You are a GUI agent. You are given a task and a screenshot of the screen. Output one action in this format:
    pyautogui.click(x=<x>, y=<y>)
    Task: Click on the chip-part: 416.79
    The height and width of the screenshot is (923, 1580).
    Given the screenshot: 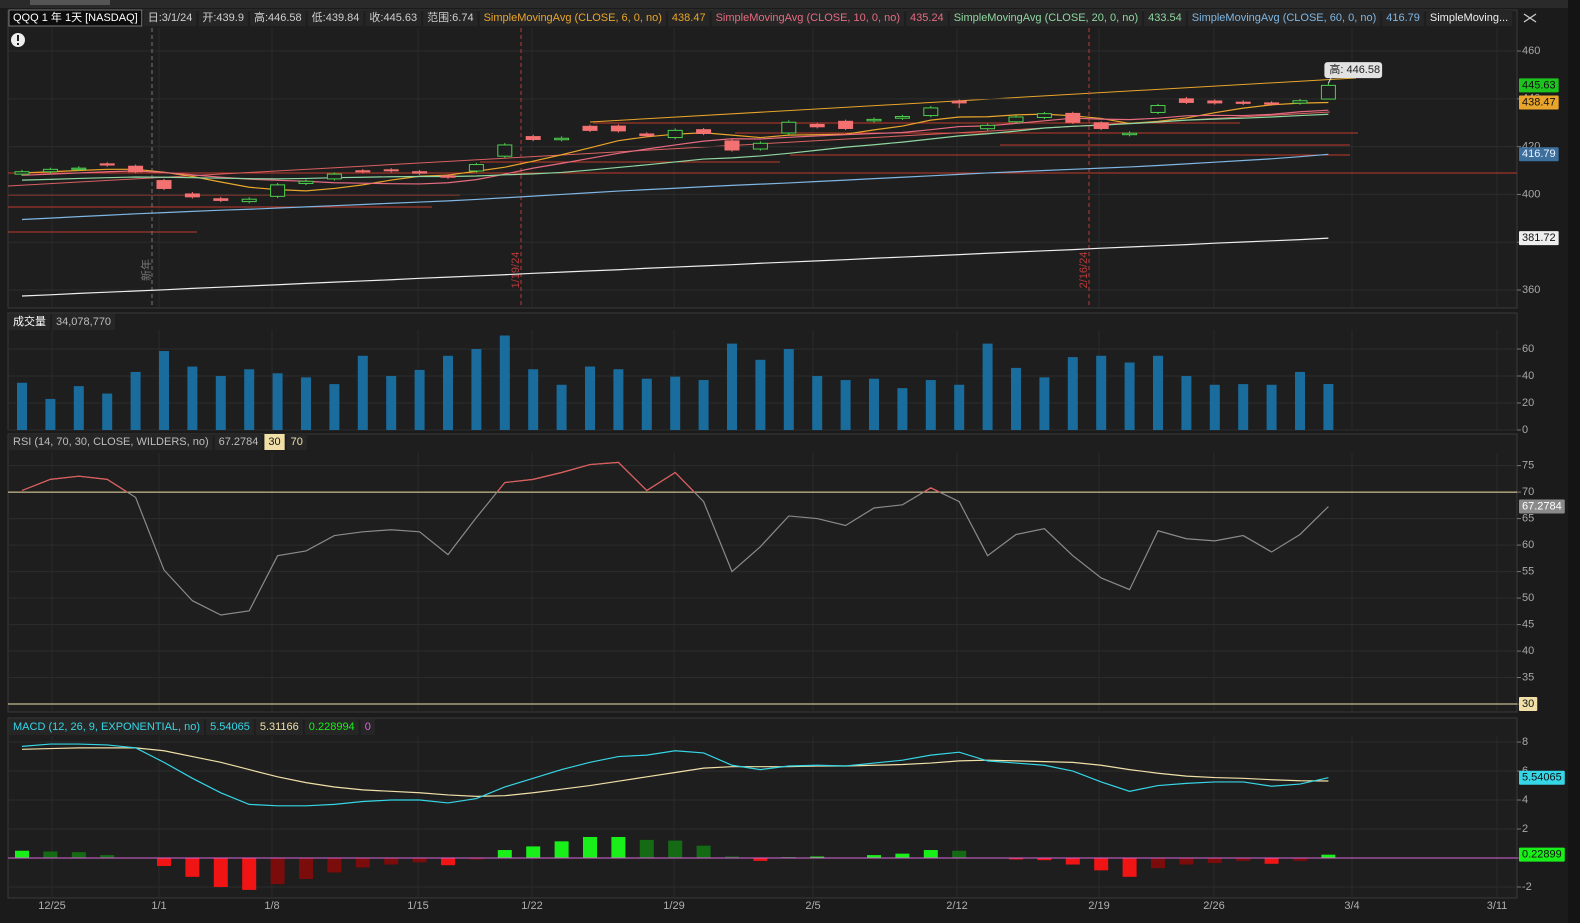 What is the action you would take?
    pyautogui.click(x=1403, y=18)
    